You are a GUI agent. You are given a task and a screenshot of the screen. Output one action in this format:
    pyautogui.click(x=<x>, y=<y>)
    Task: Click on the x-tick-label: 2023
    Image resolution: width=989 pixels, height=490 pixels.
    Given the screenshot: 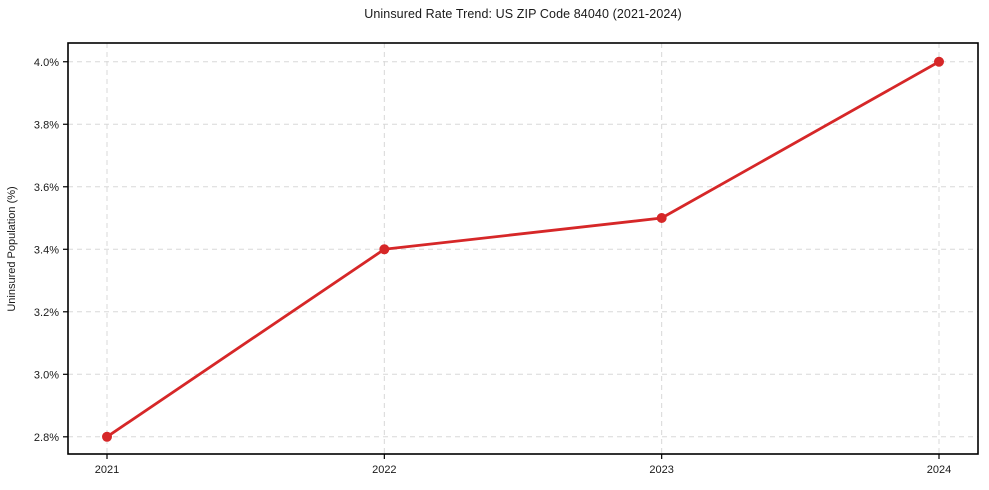 What is the action you would take?
    pyautogui.click(x=661, y=470)
    